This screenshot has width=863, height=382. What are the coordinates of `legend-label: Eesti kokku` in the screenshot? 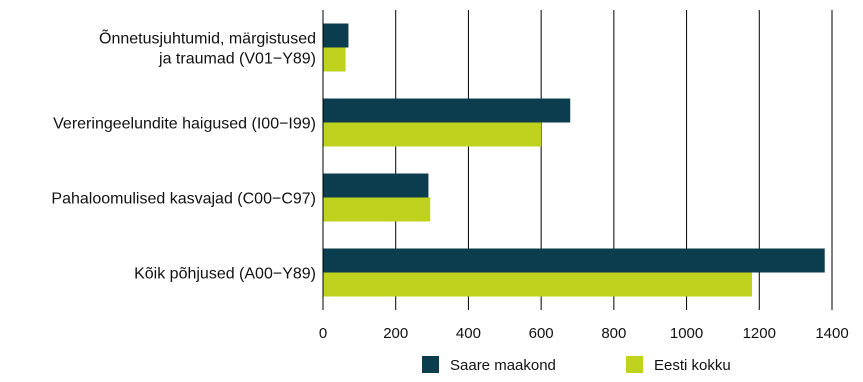 It's located at (692, 365).